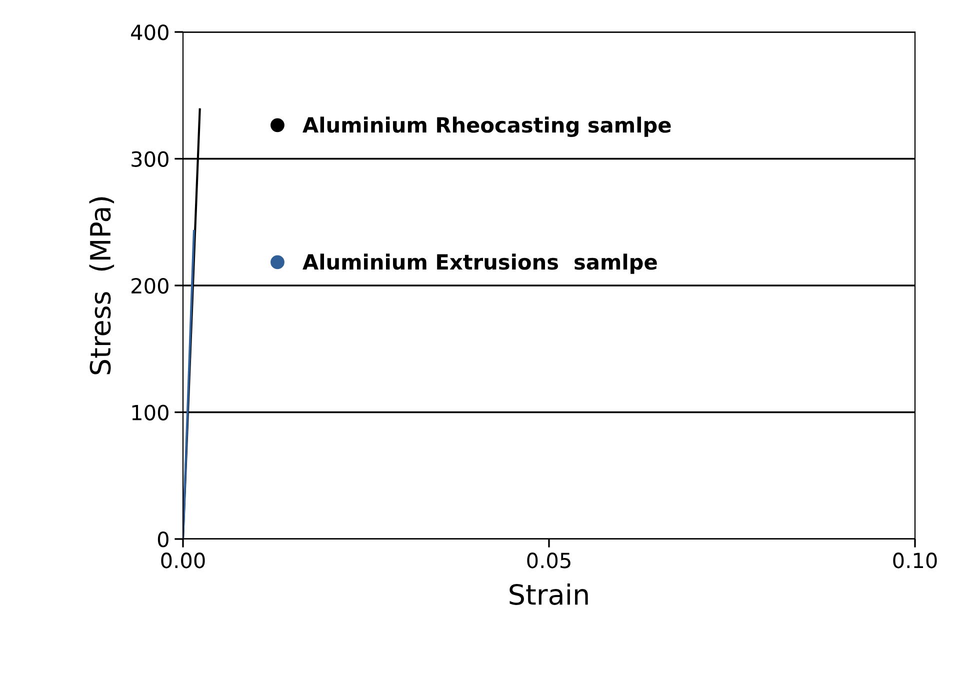 The width and height of the screenshot is (967, 680). I want to click on y-tick-label: 100, so click(150, 412).